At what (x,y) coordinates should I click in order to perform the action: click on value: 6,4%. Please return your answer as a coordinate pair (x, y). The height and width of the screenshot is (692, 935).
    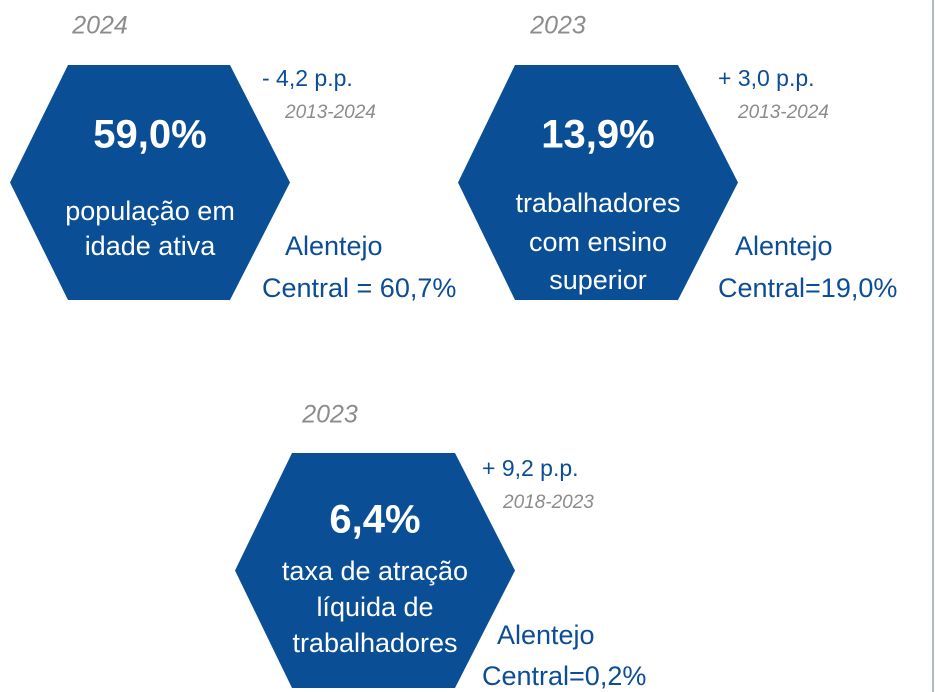
    Looking at the image, I should click on (374, 520).